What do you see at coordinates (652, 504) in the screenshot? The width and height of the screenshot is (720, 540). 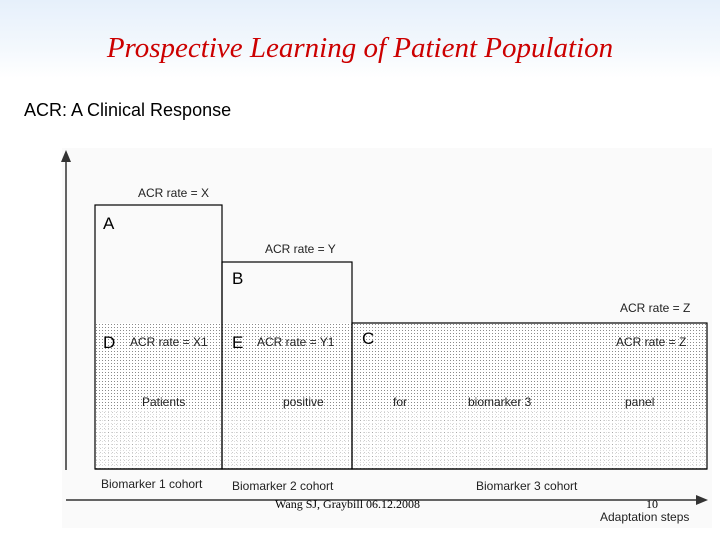 I see `footer-page-number: 10` at bounding box center [652, 504].